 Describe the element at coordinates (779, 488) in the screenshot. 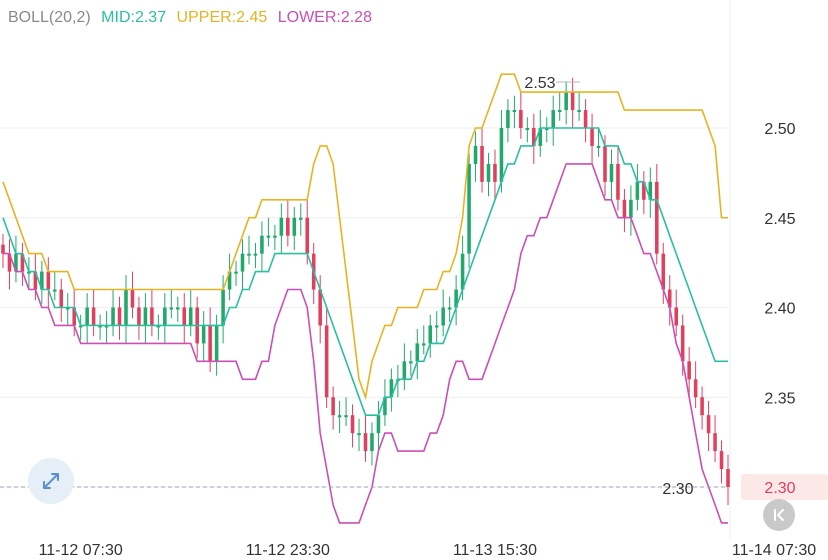

I see `last-price-tag-text: 2.30` at that location.